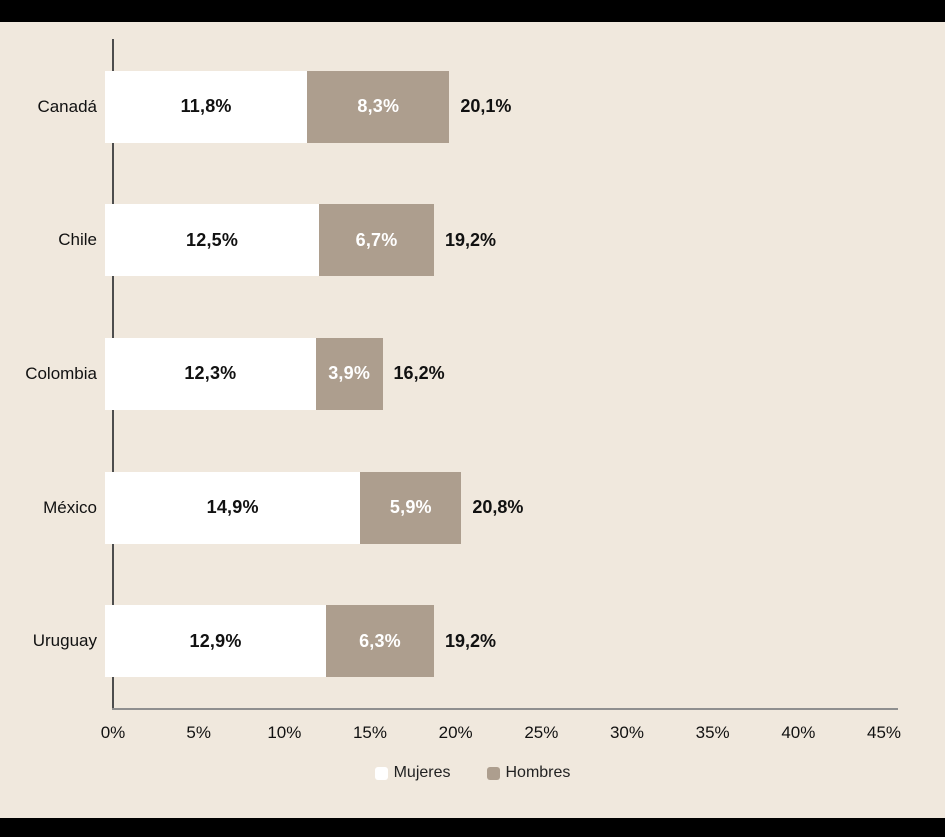 This screenshot has height=837, width=945. I want to click on x-axis-line, so click(505, 709).